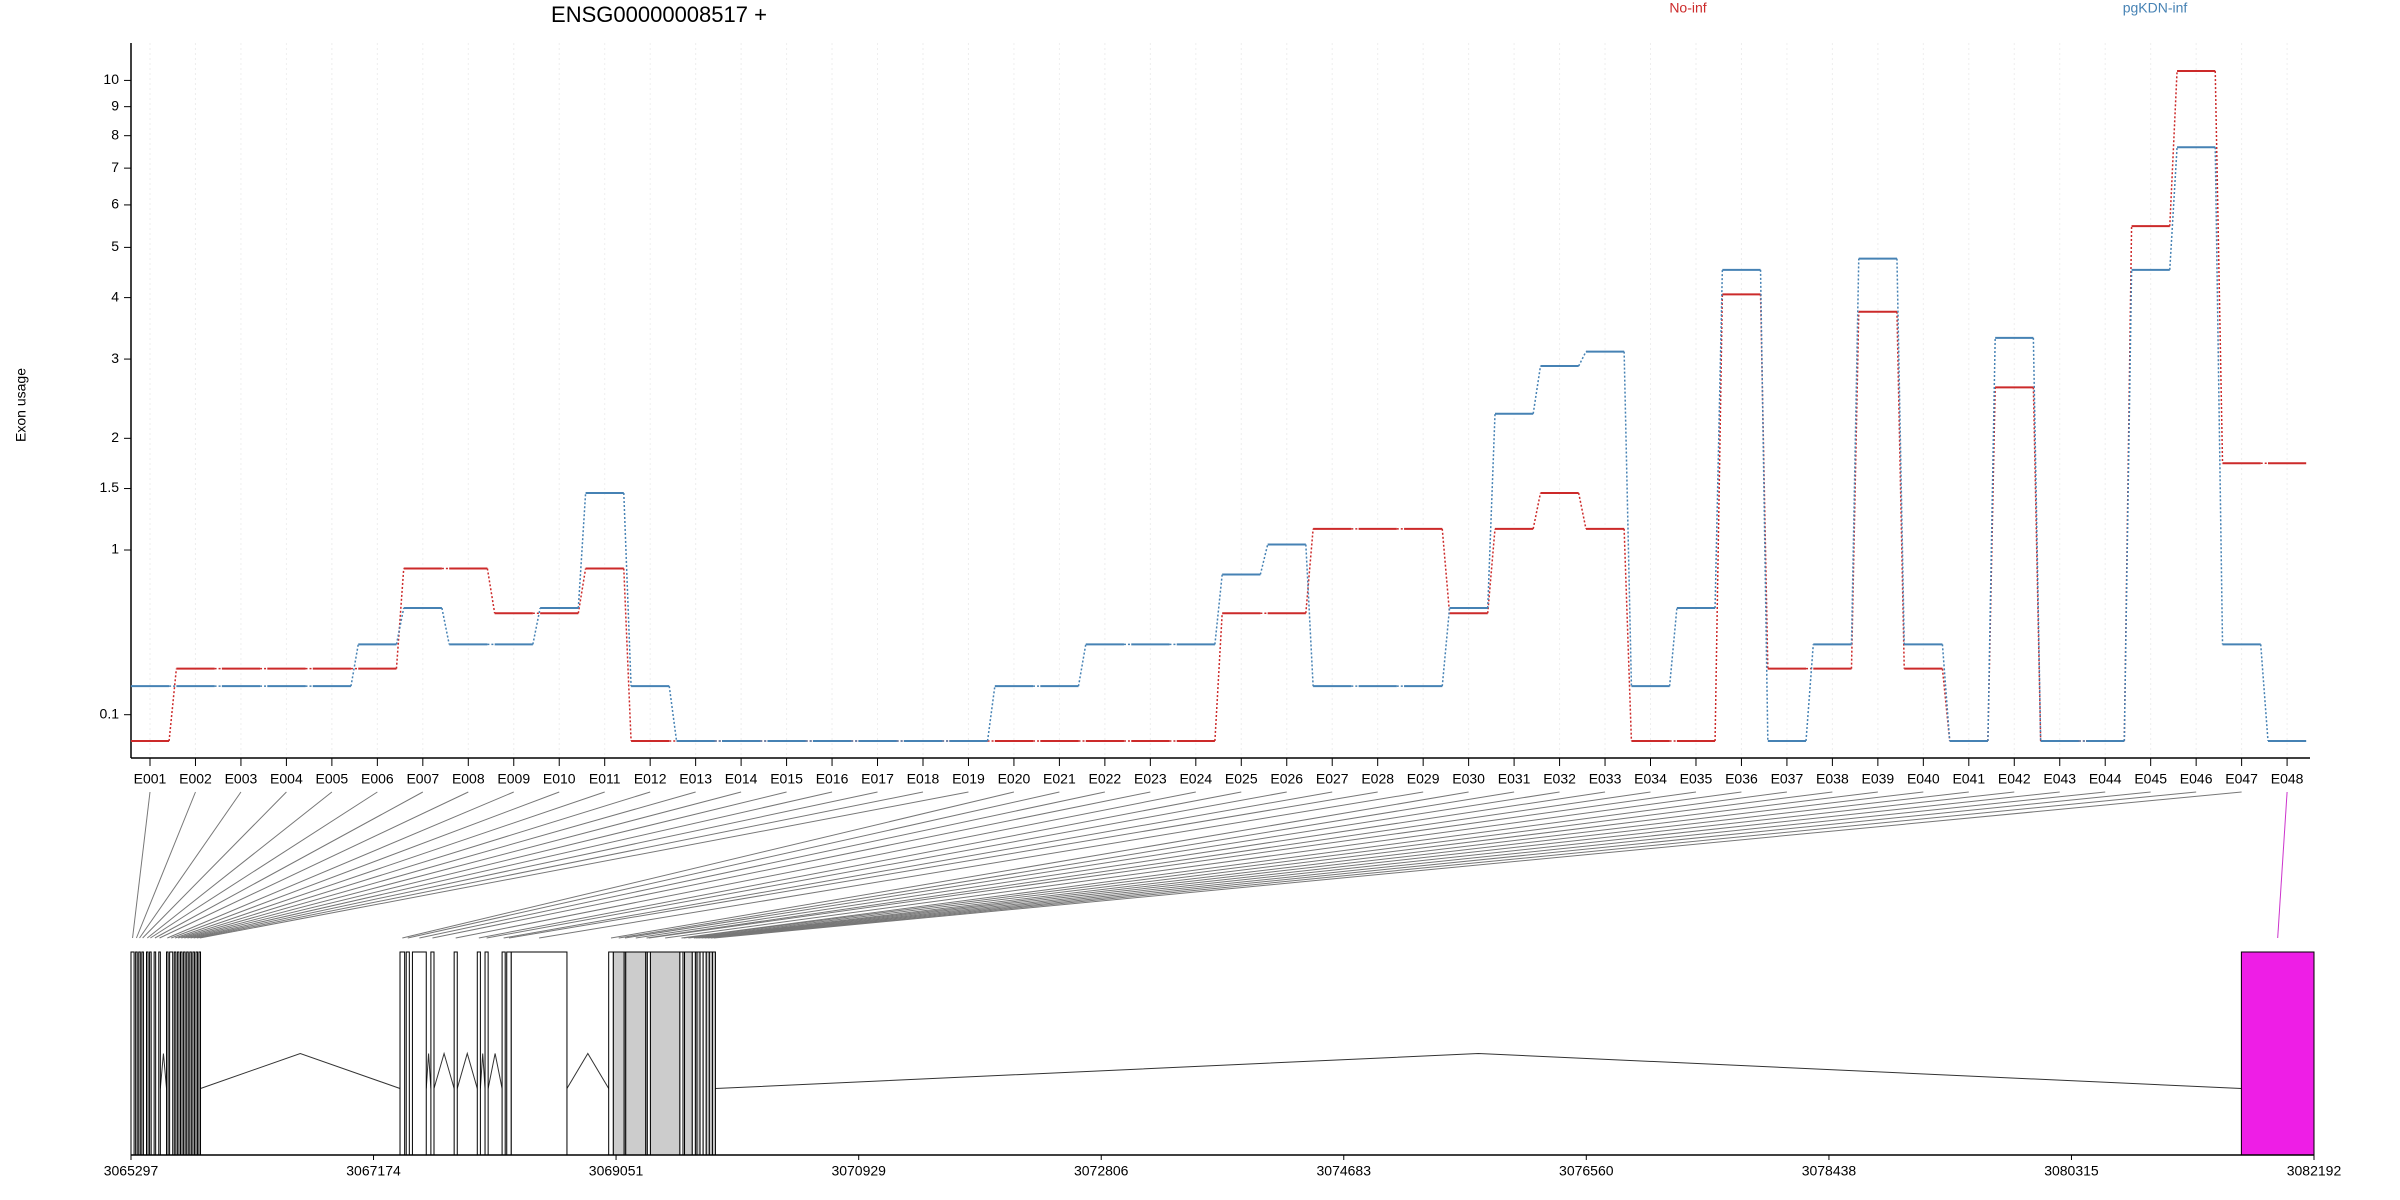 The height and width of the screenshot is (1200, 2400). I want to click on chart-title: ENSG00000008517 +, so click(659, 14).